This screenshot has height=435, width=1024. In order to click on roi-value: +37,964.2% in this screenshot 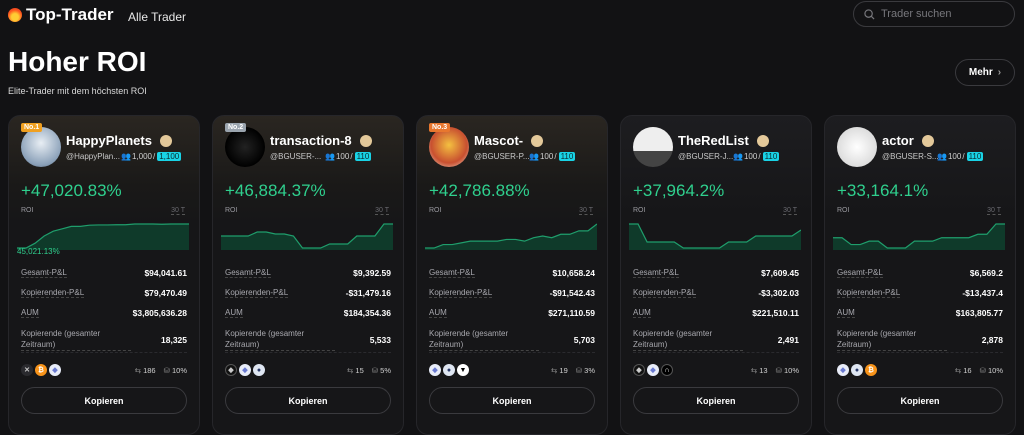, I will do `click(679, 190)`.